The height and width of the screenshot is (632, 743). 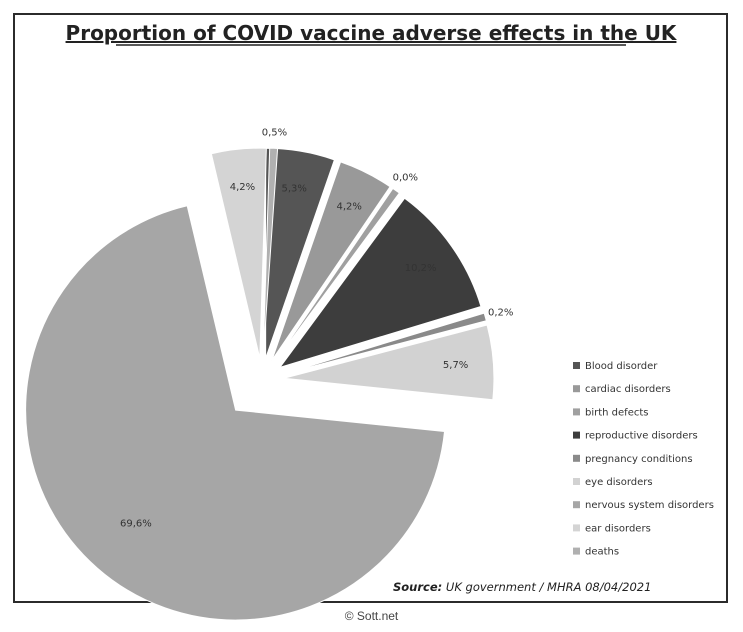 I want to click on source-text: UK government / MHRA 08/04/2021, so click(x=546, y=587).